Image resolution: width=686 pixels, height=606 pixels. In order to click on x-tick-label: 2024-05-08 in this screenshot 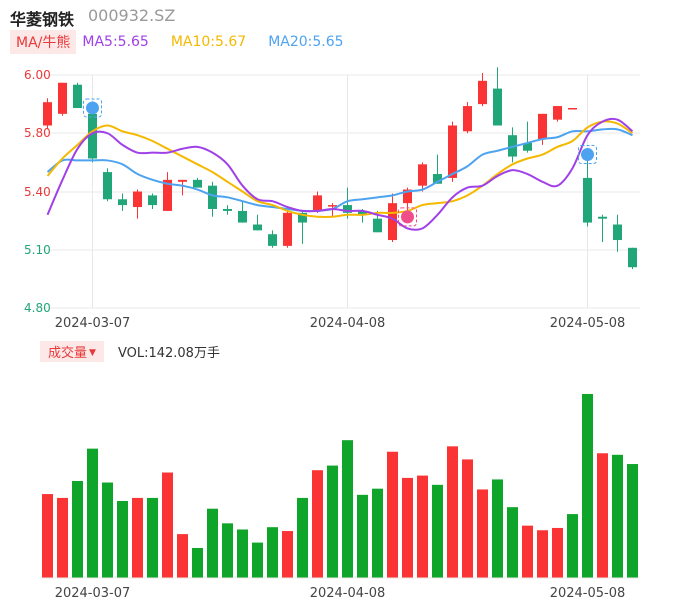, I will do `click(588, 323)`.